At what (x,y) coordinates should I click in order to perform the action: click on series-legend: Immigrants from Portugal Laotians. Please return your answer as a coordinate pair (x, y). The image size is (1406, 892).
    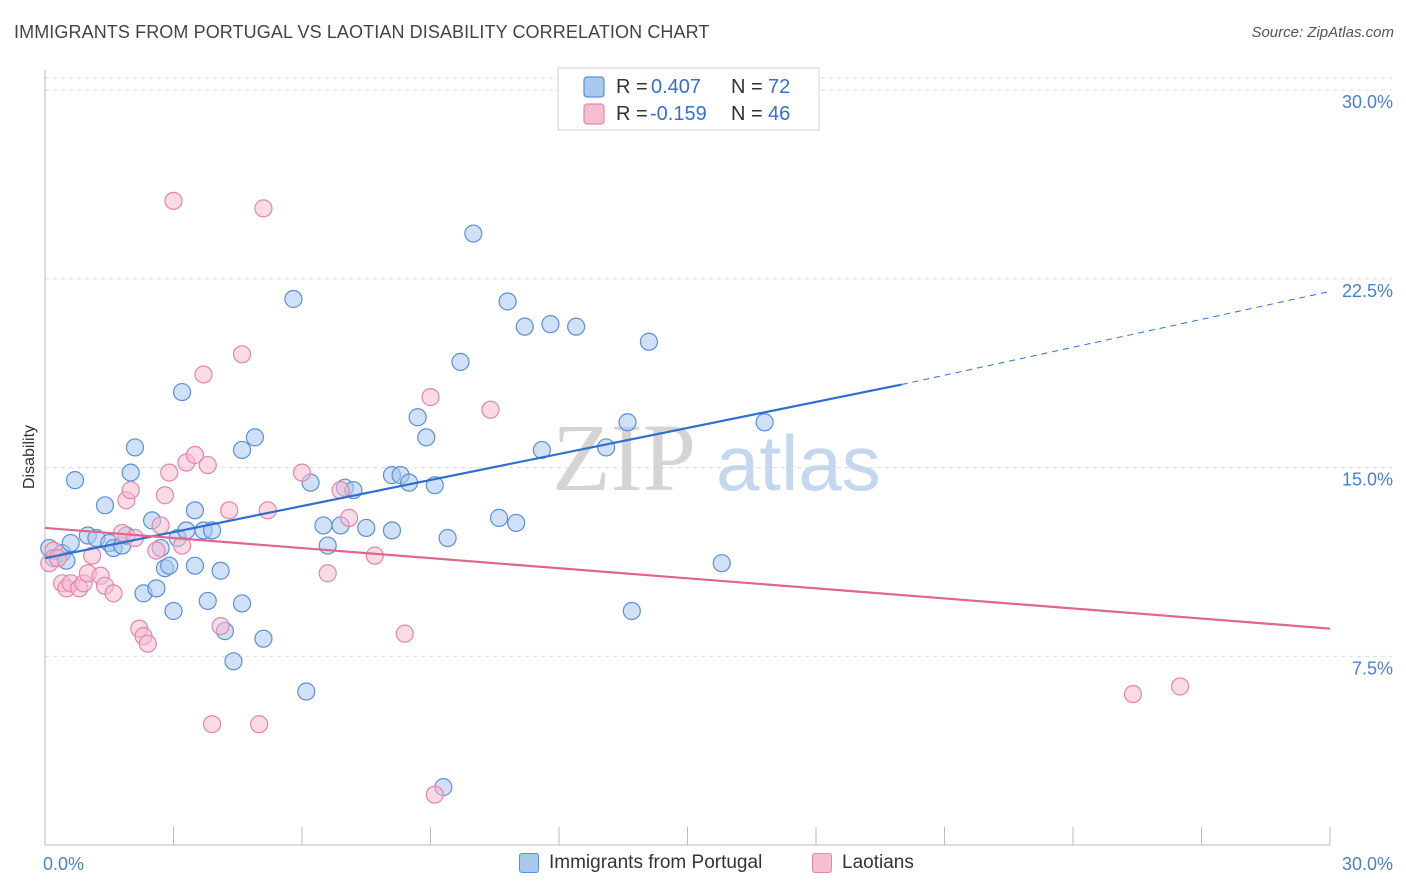
    Looking at the image, I should click on (703, 865).